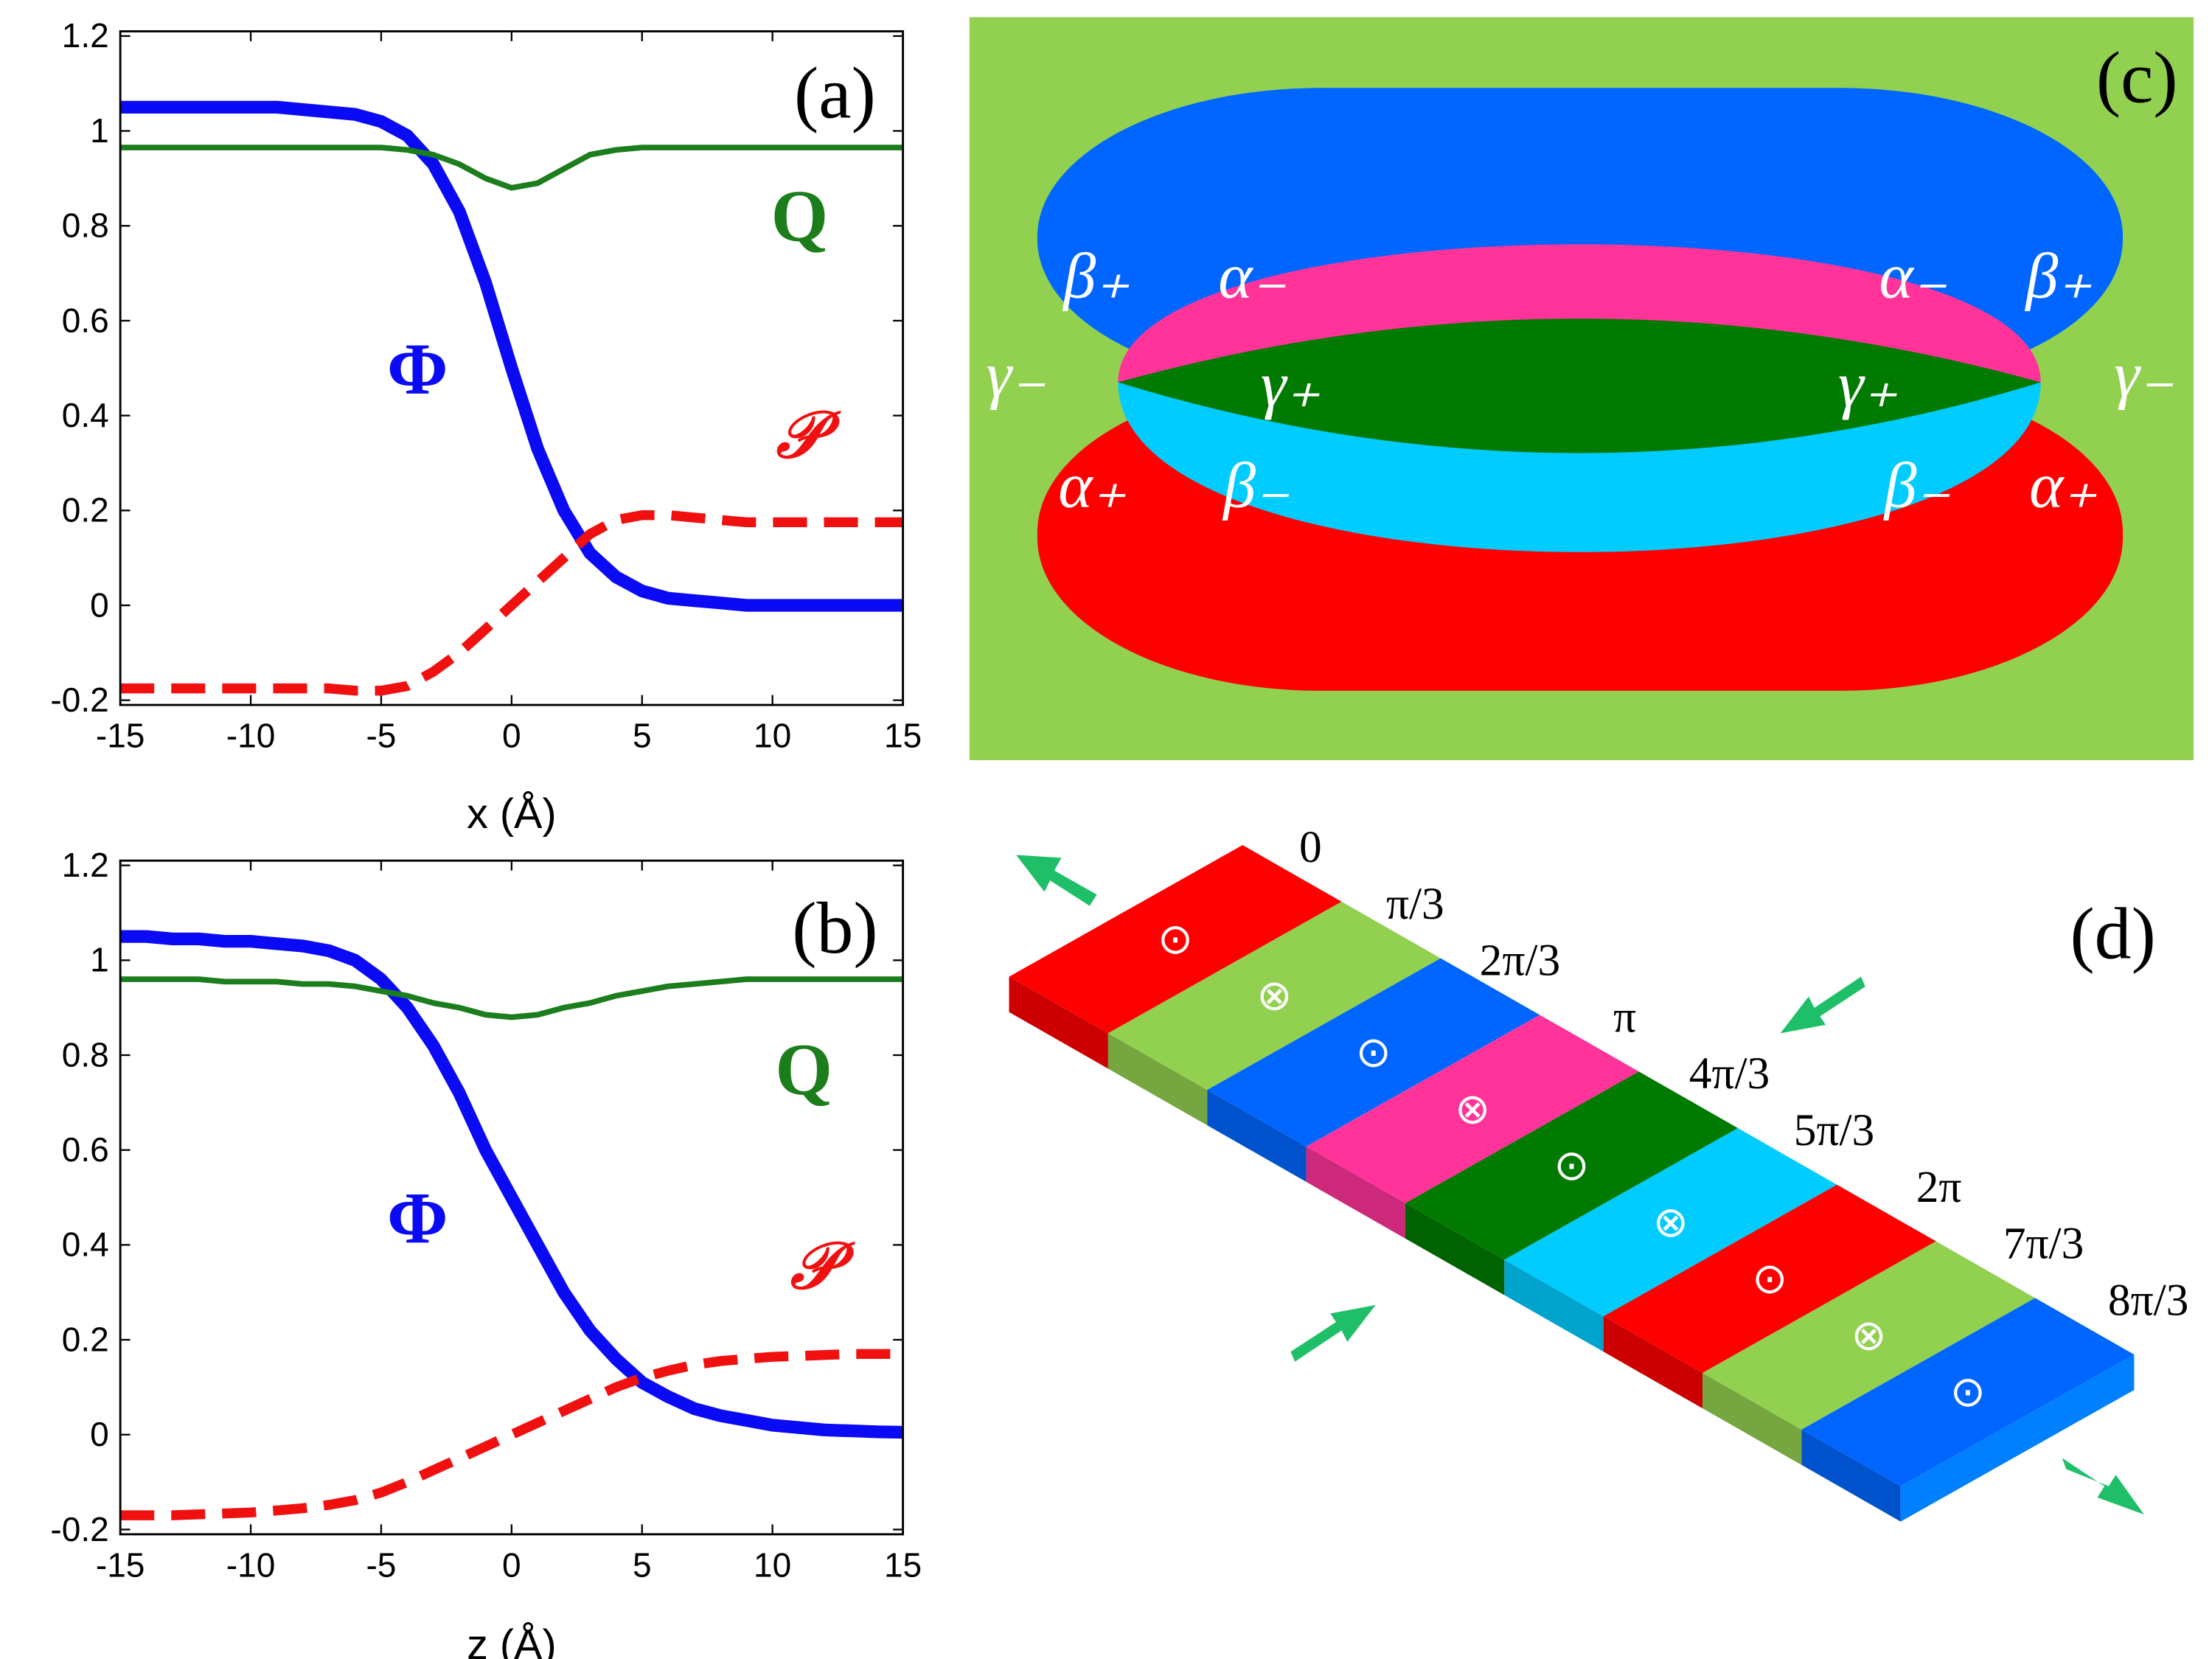  Describe the element at coordinates (512, 1640) in the screenshot. I see `x-axis-label: z (Å)` at that location.